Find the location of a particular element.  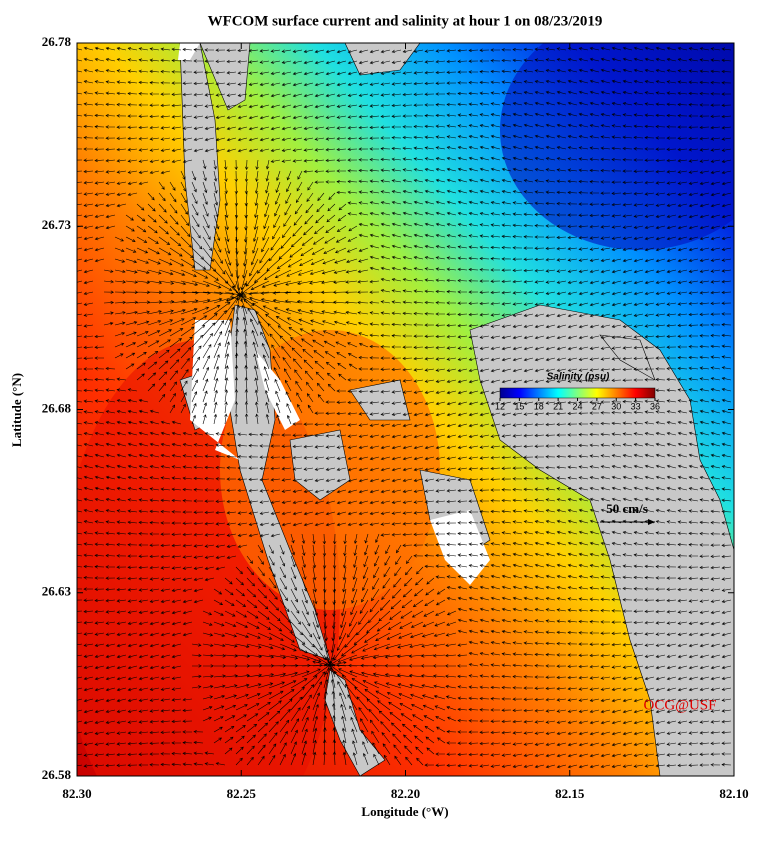

vector-scale-label: 50 cm/s is located at coordinates (627, 508).